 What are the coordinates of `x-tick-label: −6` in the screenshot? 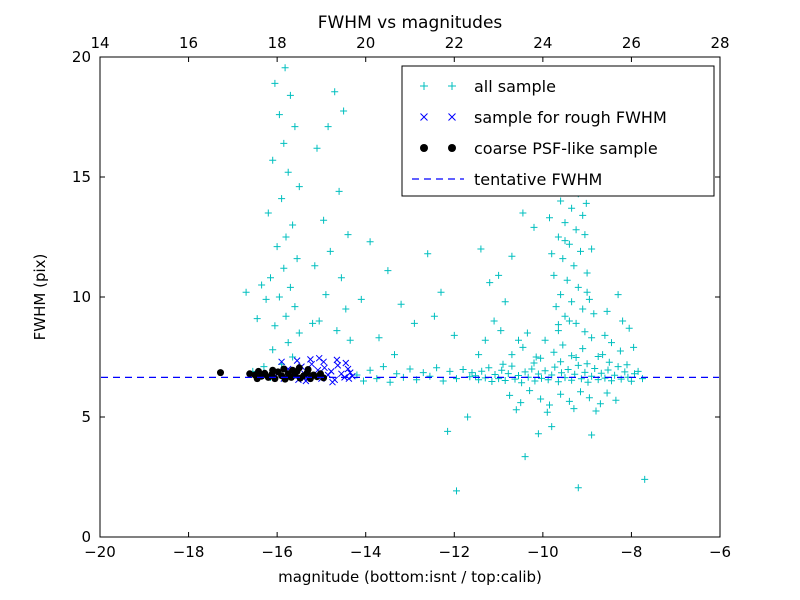 It's located at (720, 552).